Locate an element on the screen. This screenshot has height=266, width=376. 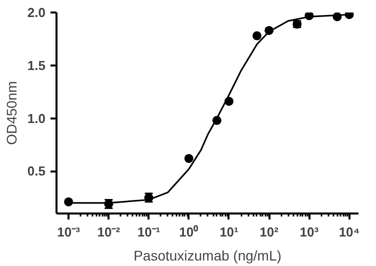
x-tick-label: 10⁻³ is located at coordinates (69, 232).